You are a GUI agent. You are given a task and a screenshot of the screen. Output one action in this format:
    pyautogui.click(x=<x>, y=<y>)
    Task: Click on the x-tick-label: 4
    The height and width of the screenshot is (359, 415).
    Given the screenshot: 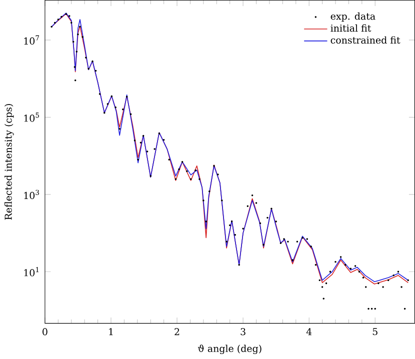 What is the action you would take?
    pyautogui.click(x=309, y=332)
    